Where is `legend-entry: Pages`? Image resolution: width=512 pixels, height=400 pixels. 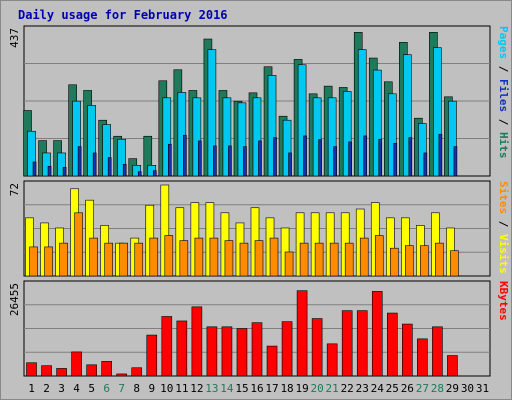
legend-entry: Pages is located at coordinates (503, 42).